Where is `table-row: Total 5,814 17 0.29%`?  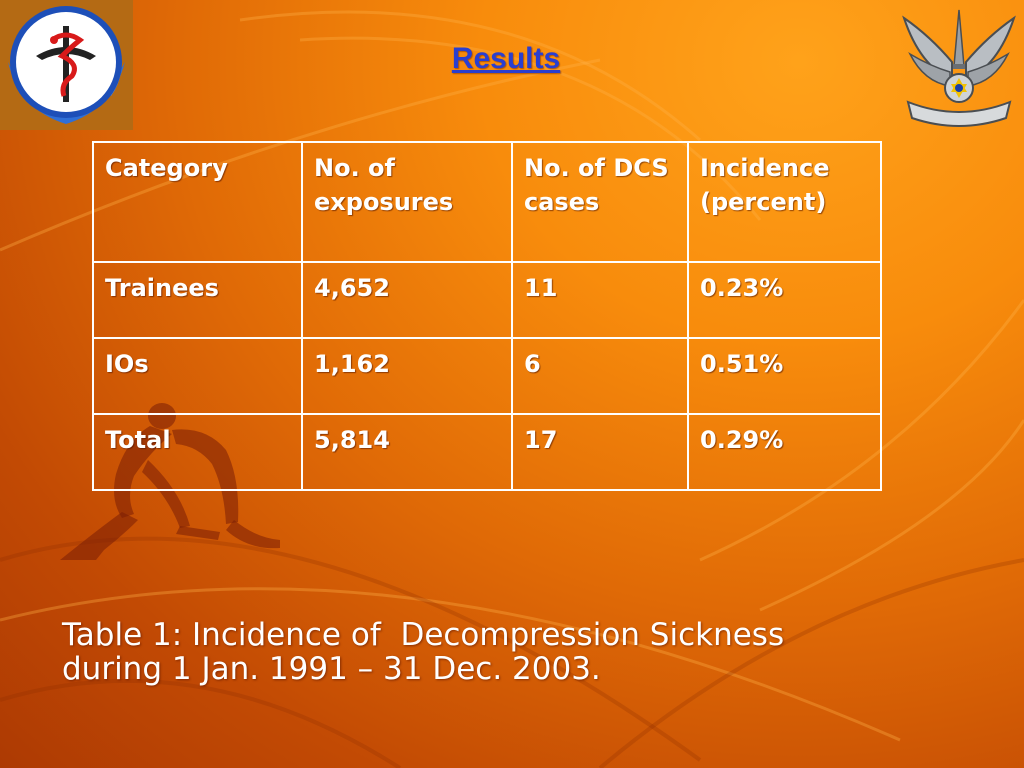
table-row: Total 5,814 17 0.29% is located at coordinates (487, 452).